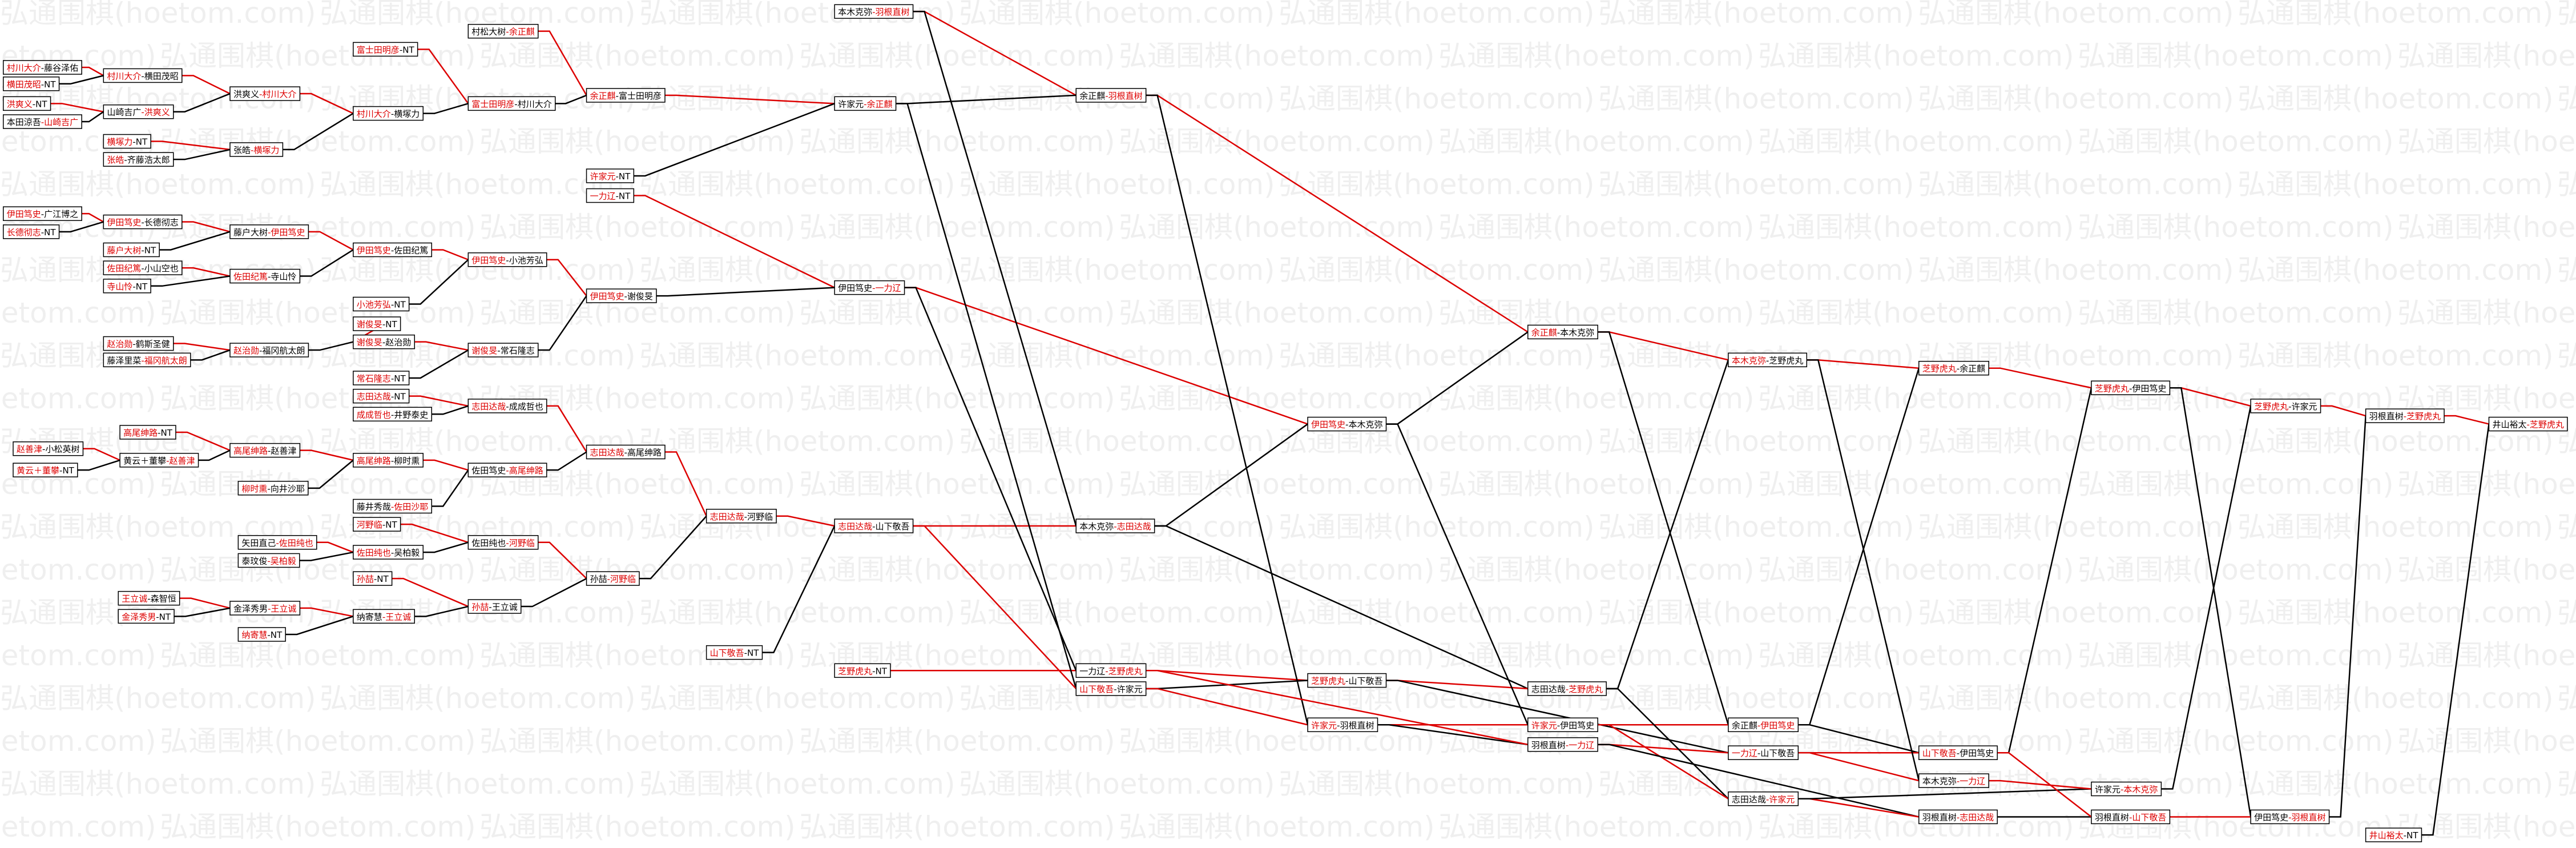 The width and height of the screenshot is (2576, 848). I want to click on player-name: -高尾绅路, so click(525, 470).